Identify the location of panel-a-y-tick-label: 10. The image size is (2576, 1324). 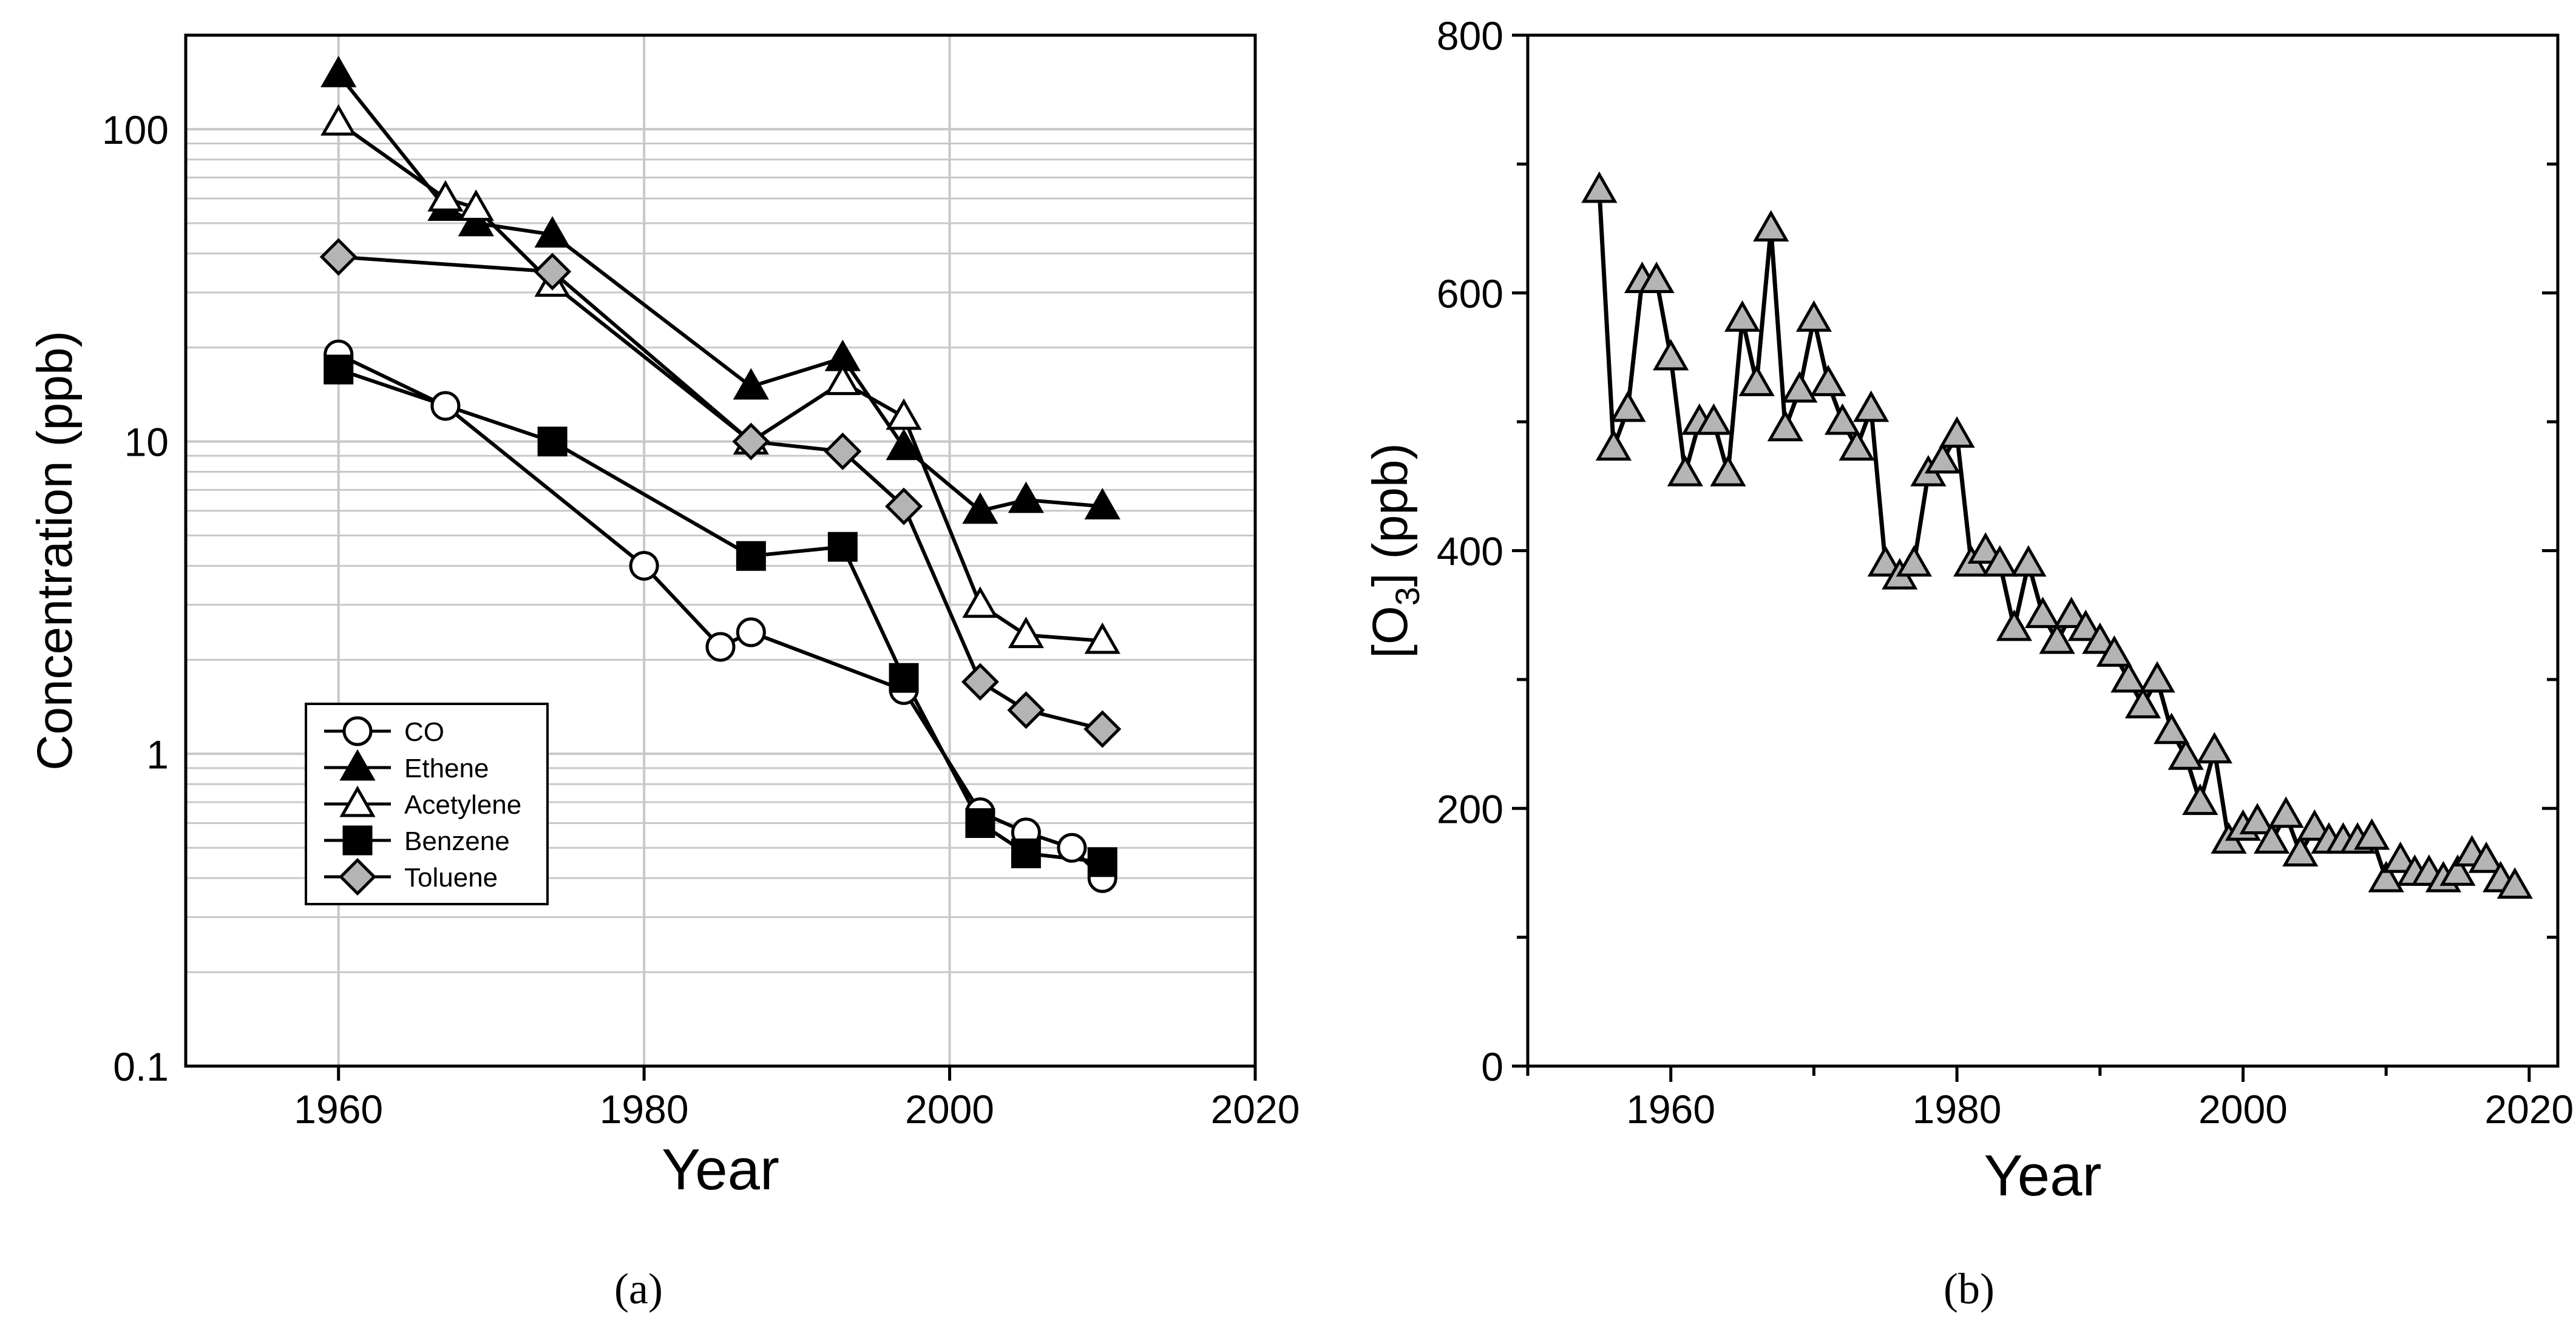
(146, 442).